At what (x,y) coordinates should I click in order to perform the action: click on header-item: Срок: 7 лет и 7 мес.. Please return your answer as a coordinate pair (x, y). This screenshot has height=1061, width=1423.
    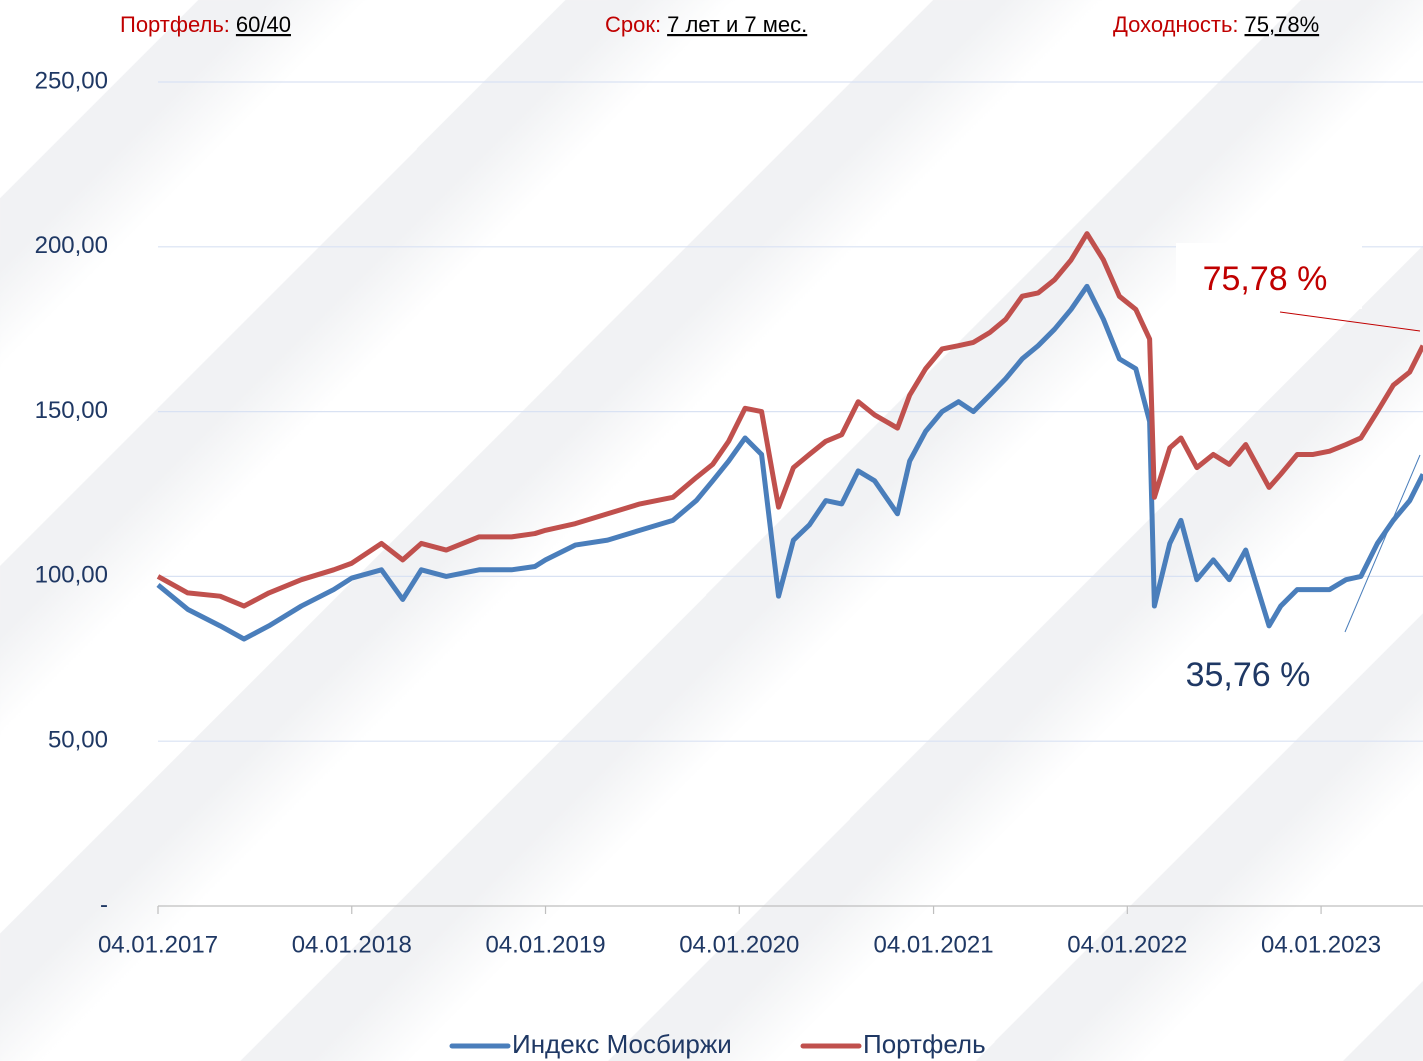
    Looking at the image, I should click on (706, 24).